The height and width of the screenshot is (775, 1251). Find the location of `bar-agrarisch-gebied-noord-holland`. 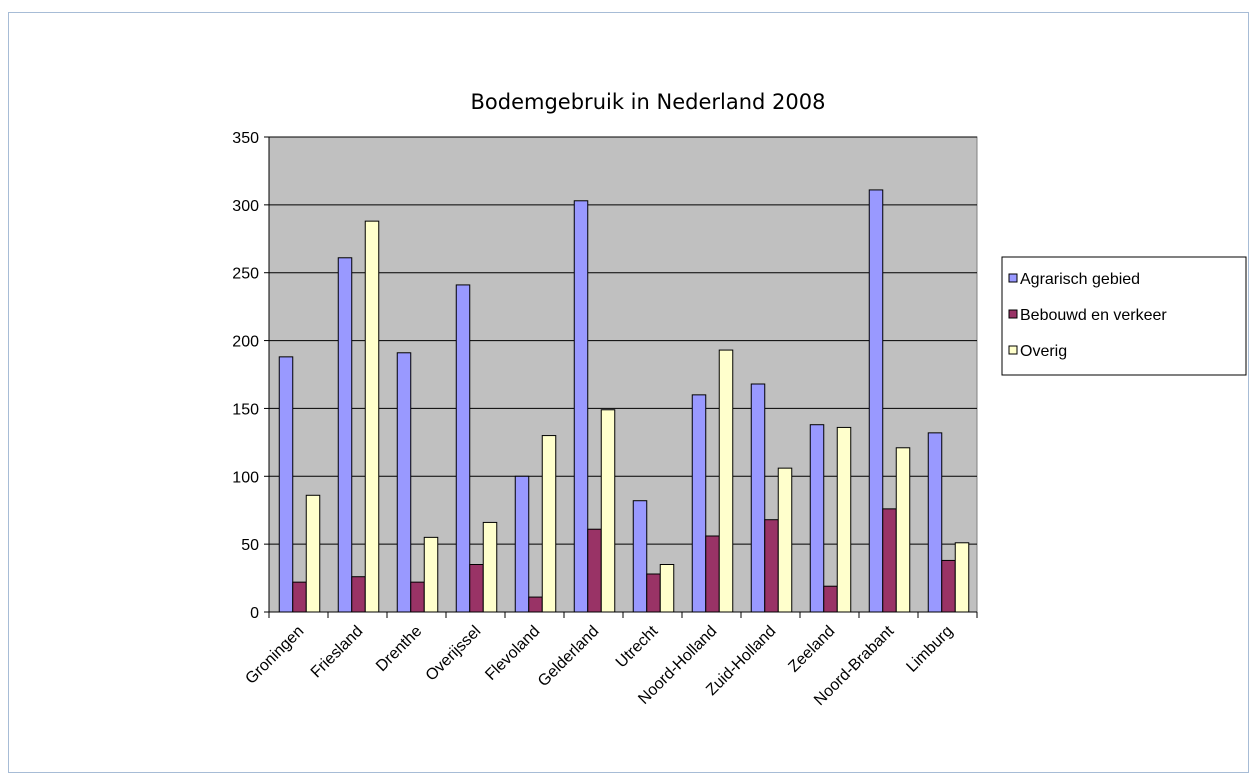

bar-agrarisch-gebied-noord-holland is located at coordinates (699, 503).